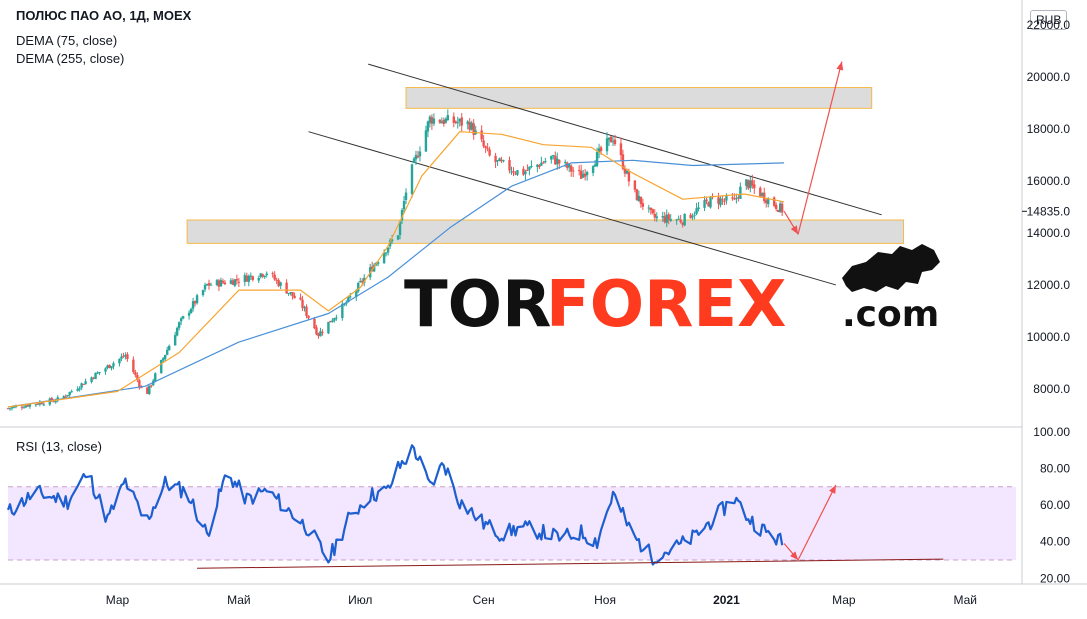  I want to click on rsi-forecast-arrow-down-head, so click(794, 556).